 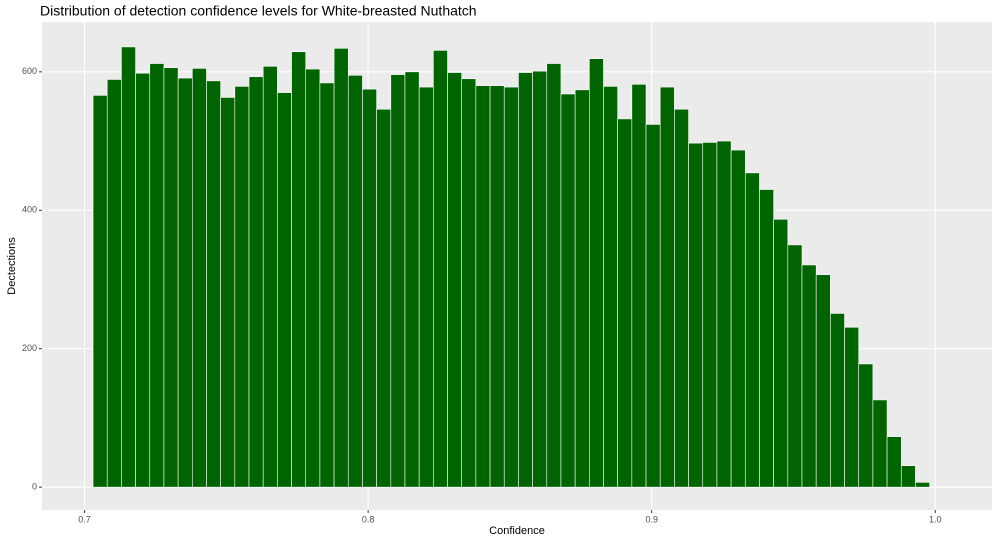 I want to click on y-tick-label: 0, so click(x=34, y=487).